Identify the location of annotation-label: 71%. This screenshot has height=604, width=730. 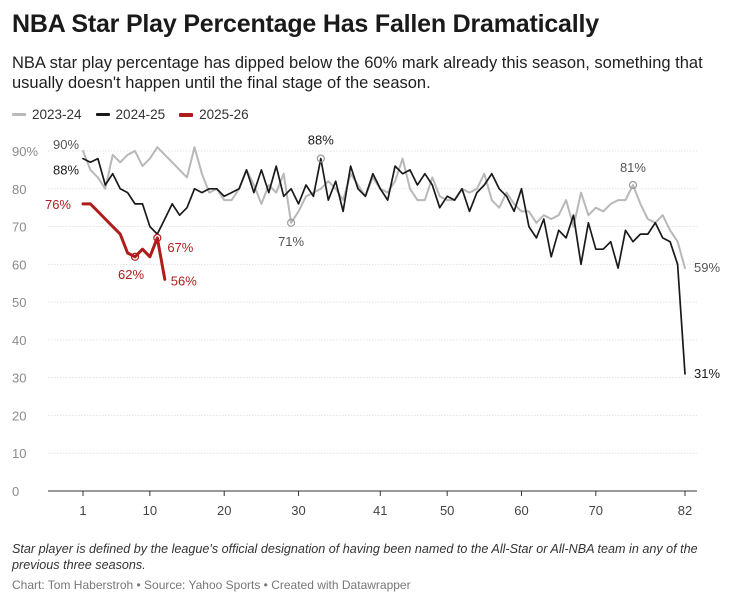
(291, 241).